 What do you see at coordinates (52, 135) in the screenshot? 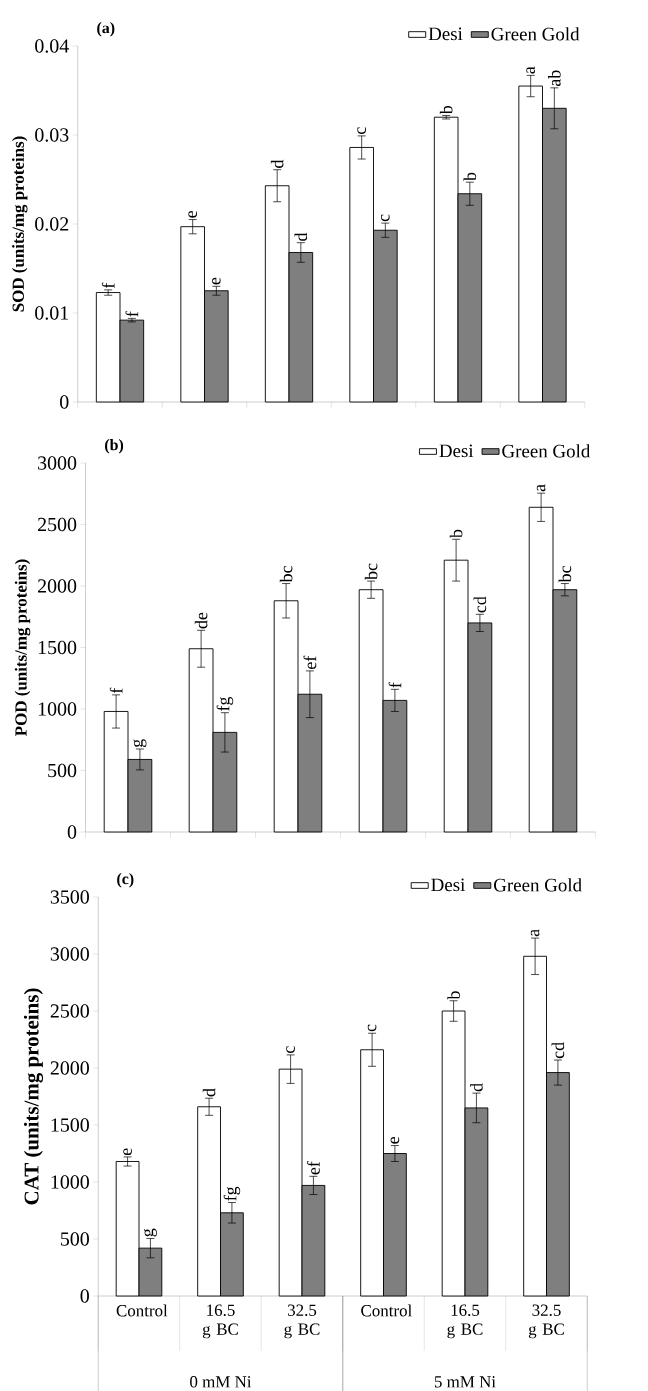
I see `y-tick-label: 0.03` at bounding box center [52, 135].